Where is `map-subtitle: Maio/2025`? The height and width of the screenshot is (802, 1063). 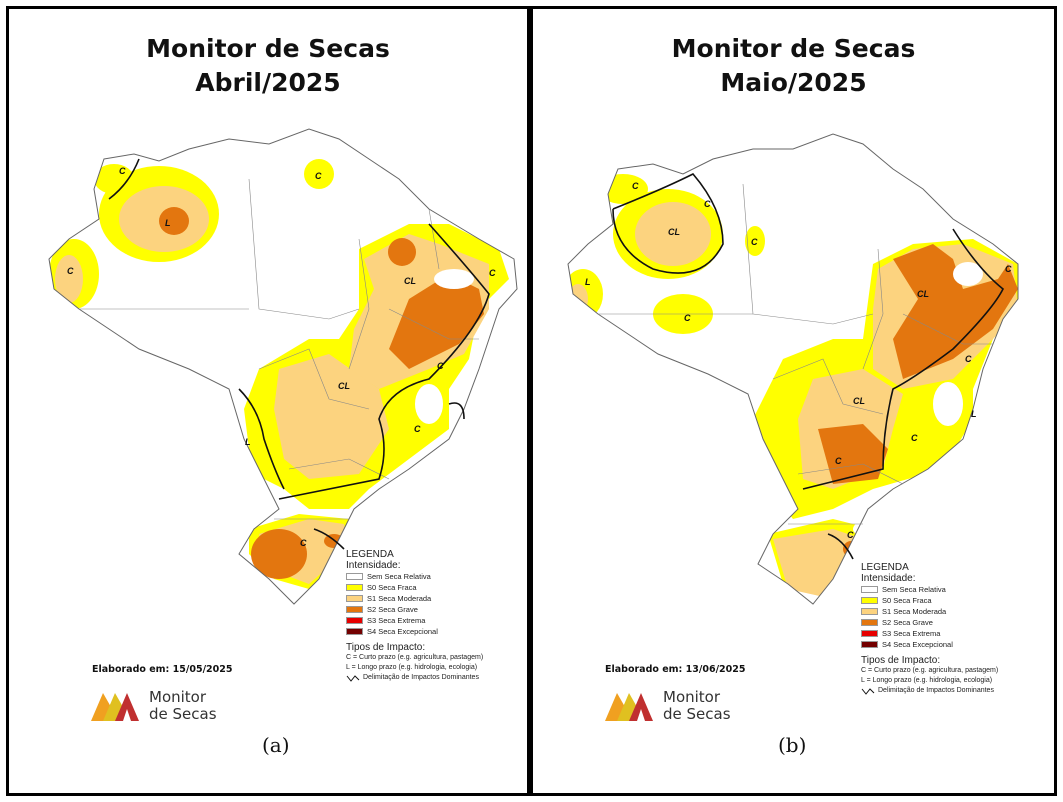 map-subtitle: Maio/2025 is located at coordinates (793, 82).